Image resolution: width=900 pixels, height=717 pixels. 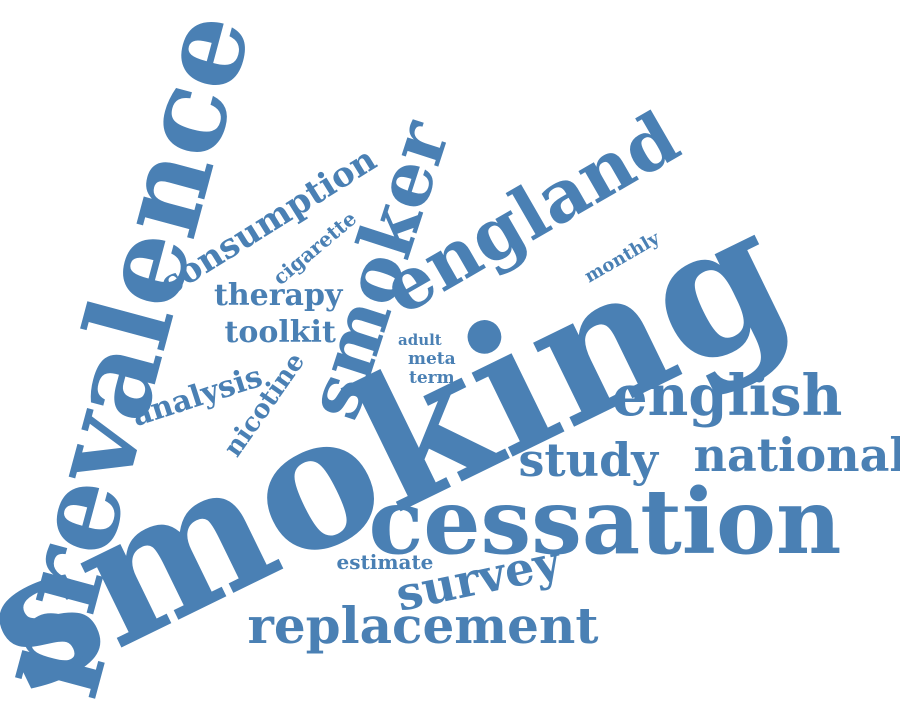 I want to click on word-replacement: replacement, so click(x=423, y=625).